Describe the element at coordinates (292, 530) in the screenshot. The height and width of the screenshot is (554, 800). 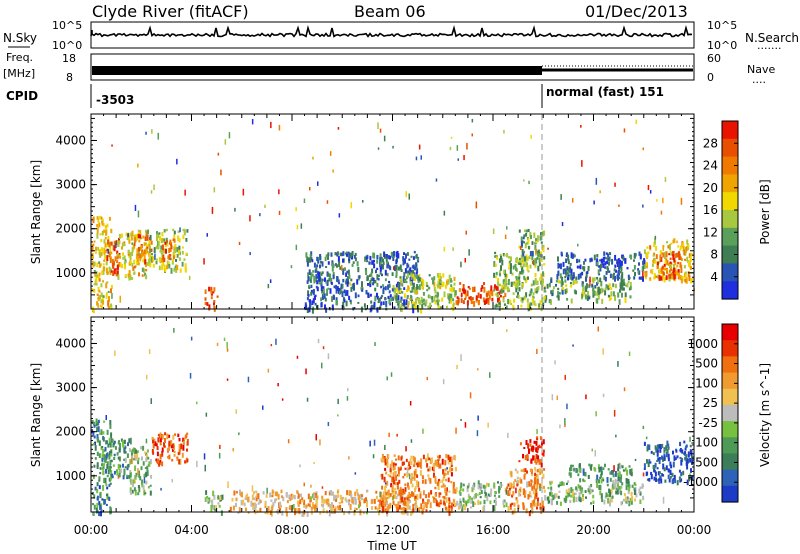
I see `xtick-label: 08:00` at that location.